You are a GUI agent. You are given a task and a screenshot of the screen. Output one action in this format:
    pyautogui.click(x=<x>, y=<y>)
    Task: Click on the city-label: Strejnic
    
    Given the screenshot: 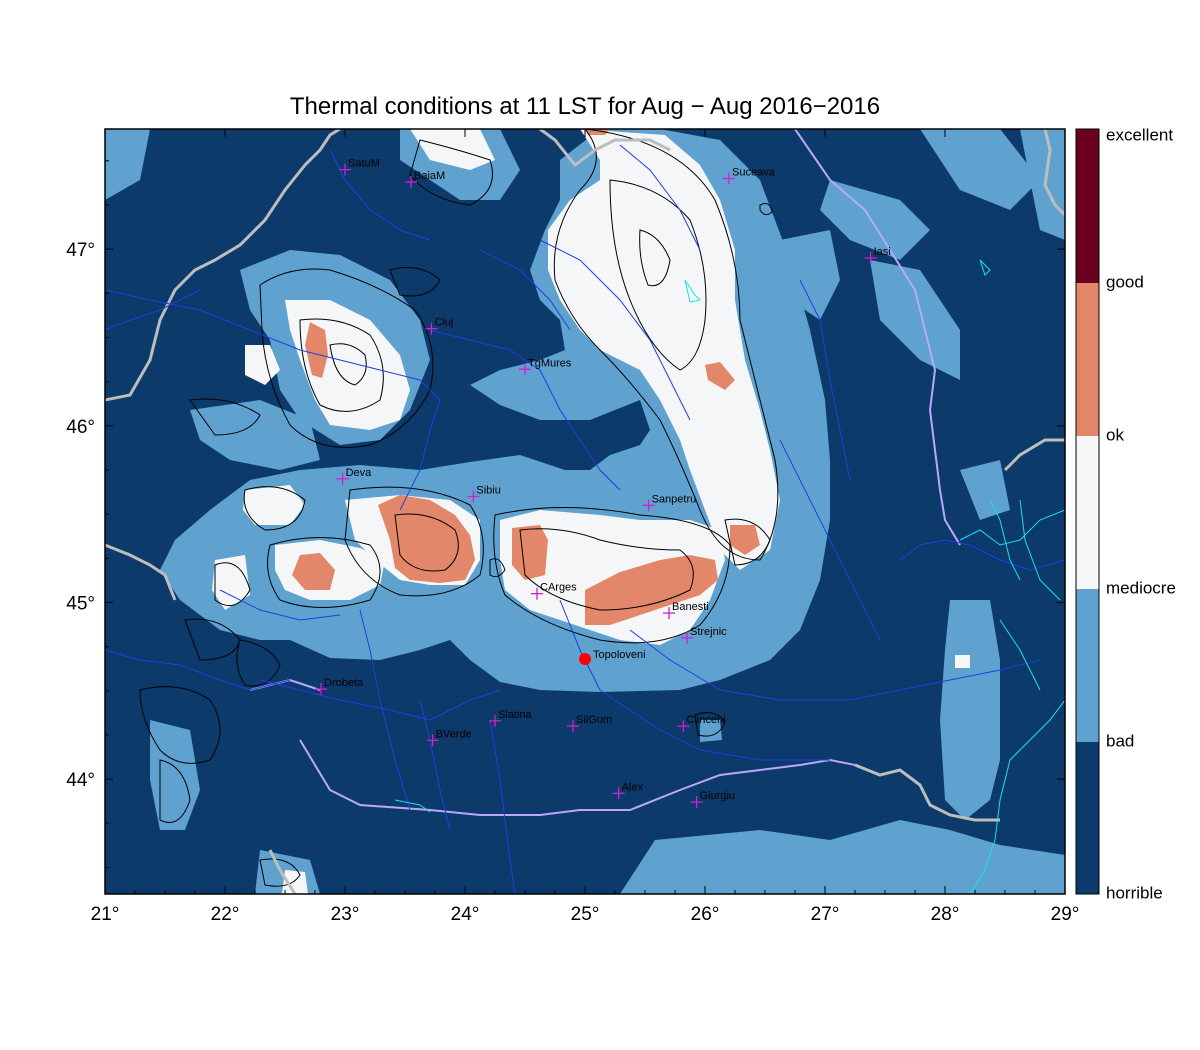 What is the action you would take?
    pyautogui.click(x=708, y=632)
    